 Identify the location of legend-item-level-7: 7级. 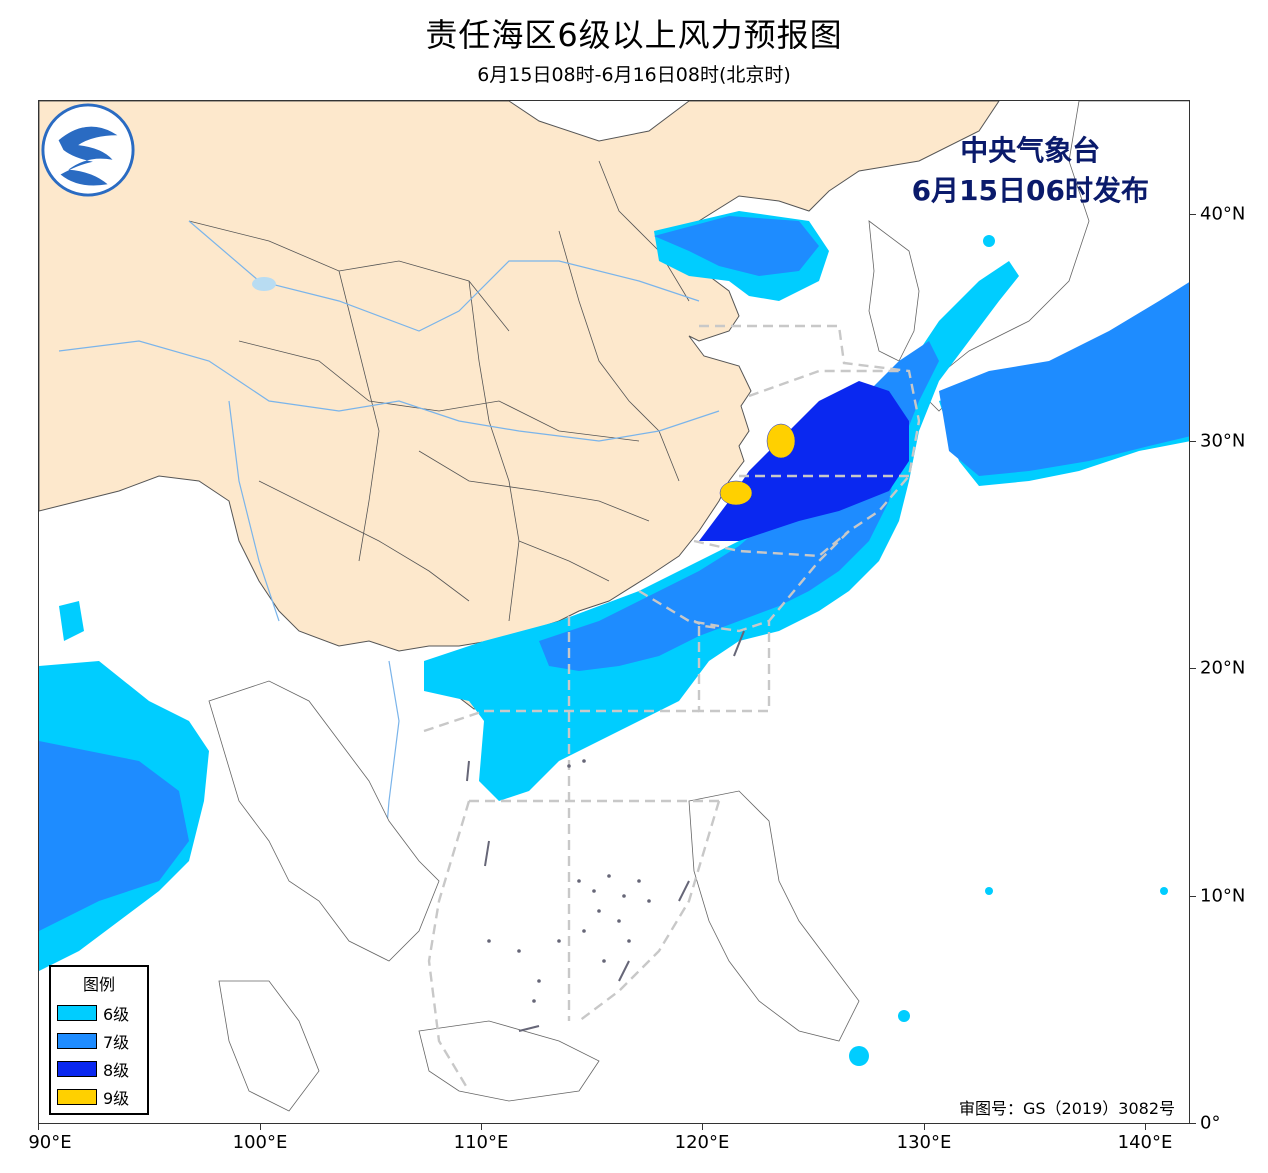
(99, 1041).